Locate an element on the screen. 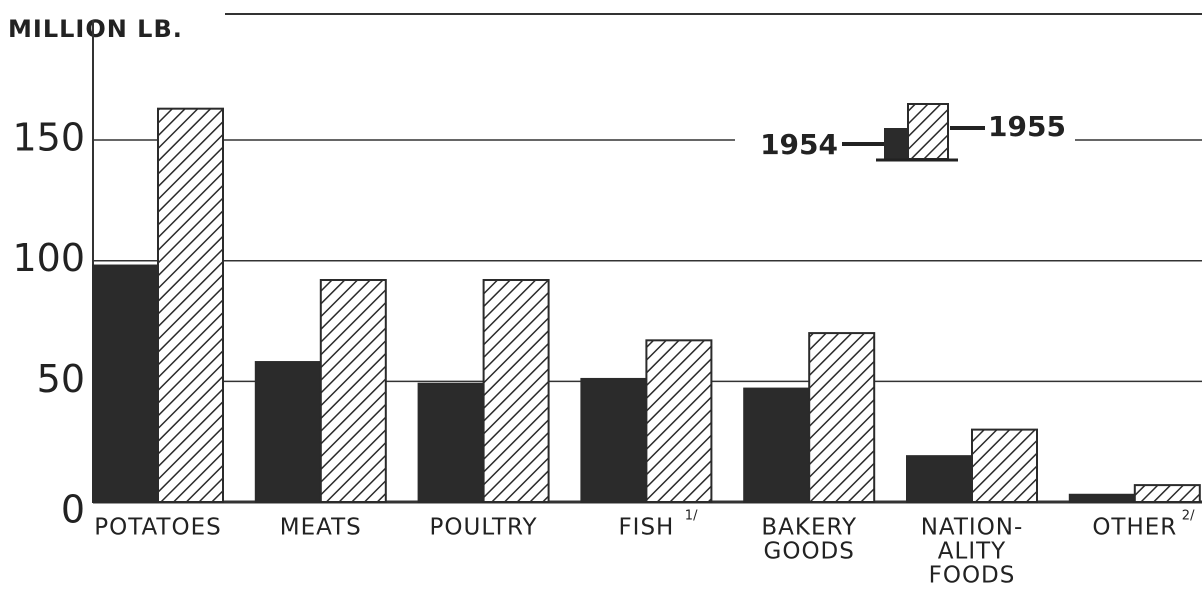  x-tick-label: FISH is located at coordinates (646, 528).